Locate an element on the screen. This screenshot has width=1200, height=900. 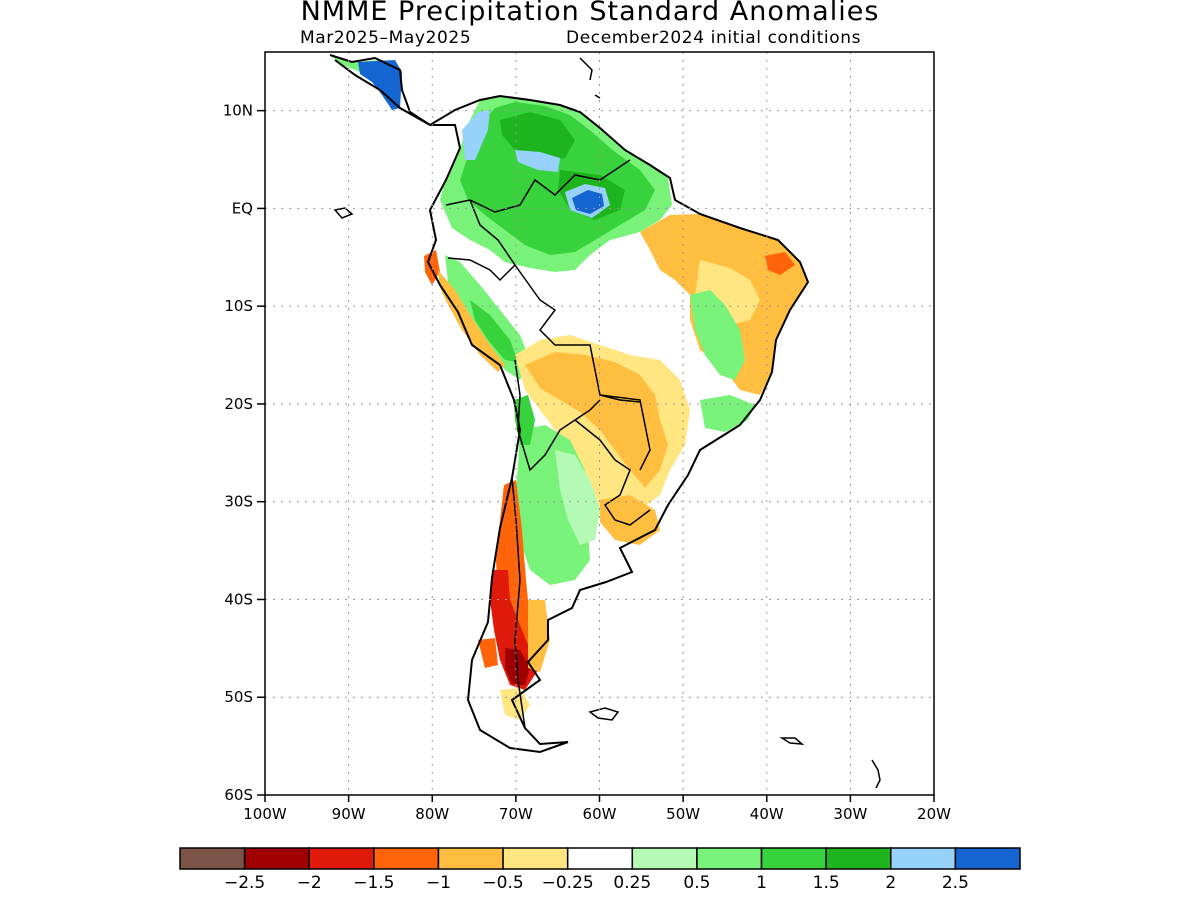
northeast-brazil-orange is located at coordinates (780, 263).